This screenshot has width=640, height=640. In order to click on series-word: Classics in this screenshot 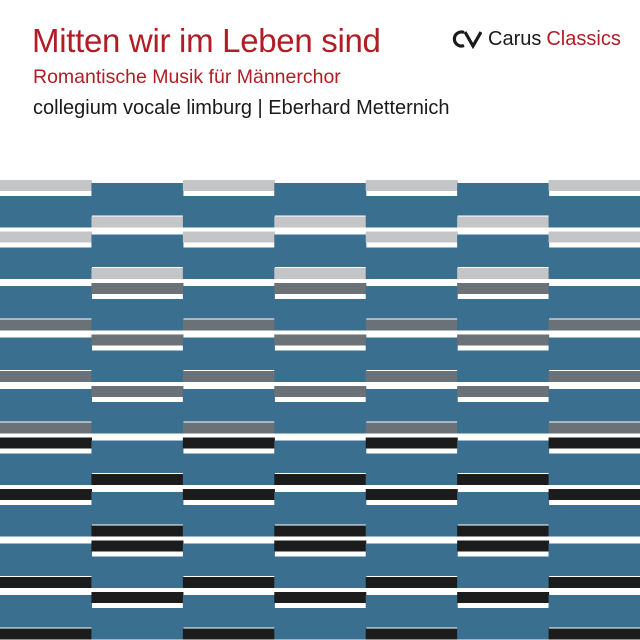, I will do `click(583, 39)`.